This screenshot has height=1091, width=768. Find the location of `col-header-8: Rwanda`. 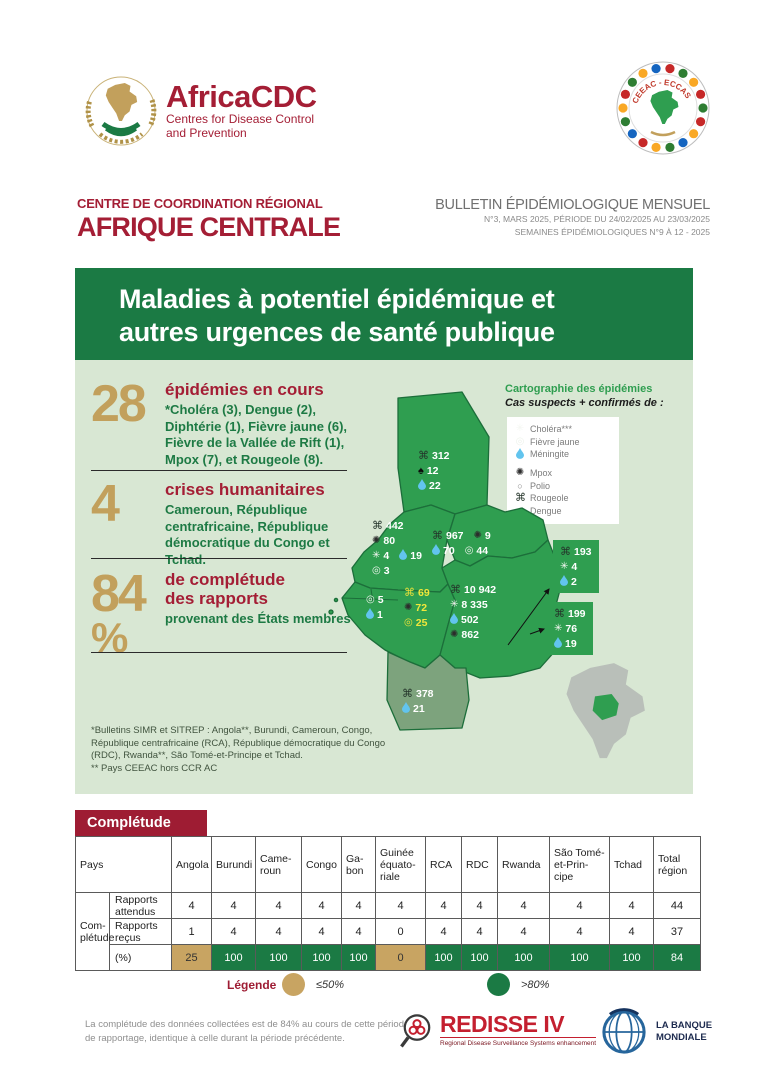

col-header-8: Rwanda is located at coordinates (523, 864).